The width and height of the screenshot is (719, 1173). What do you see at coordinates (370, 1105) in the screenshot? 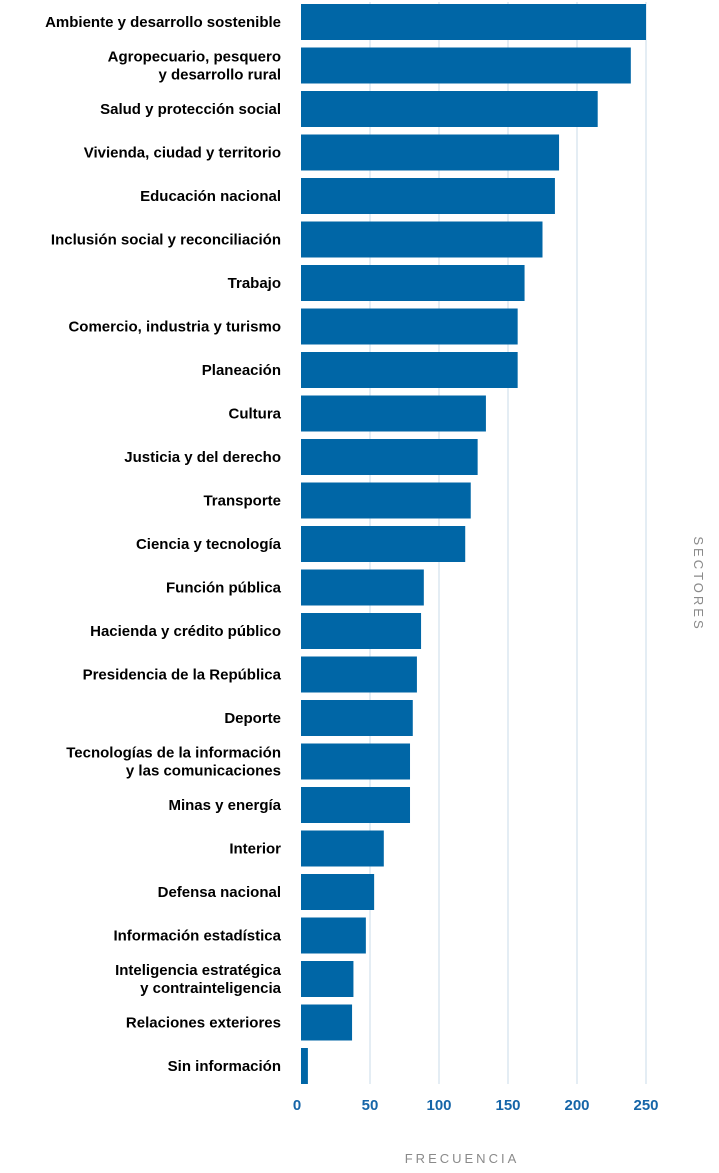
I see `x-tick-label: 50` at bounding box center [370, 1105].